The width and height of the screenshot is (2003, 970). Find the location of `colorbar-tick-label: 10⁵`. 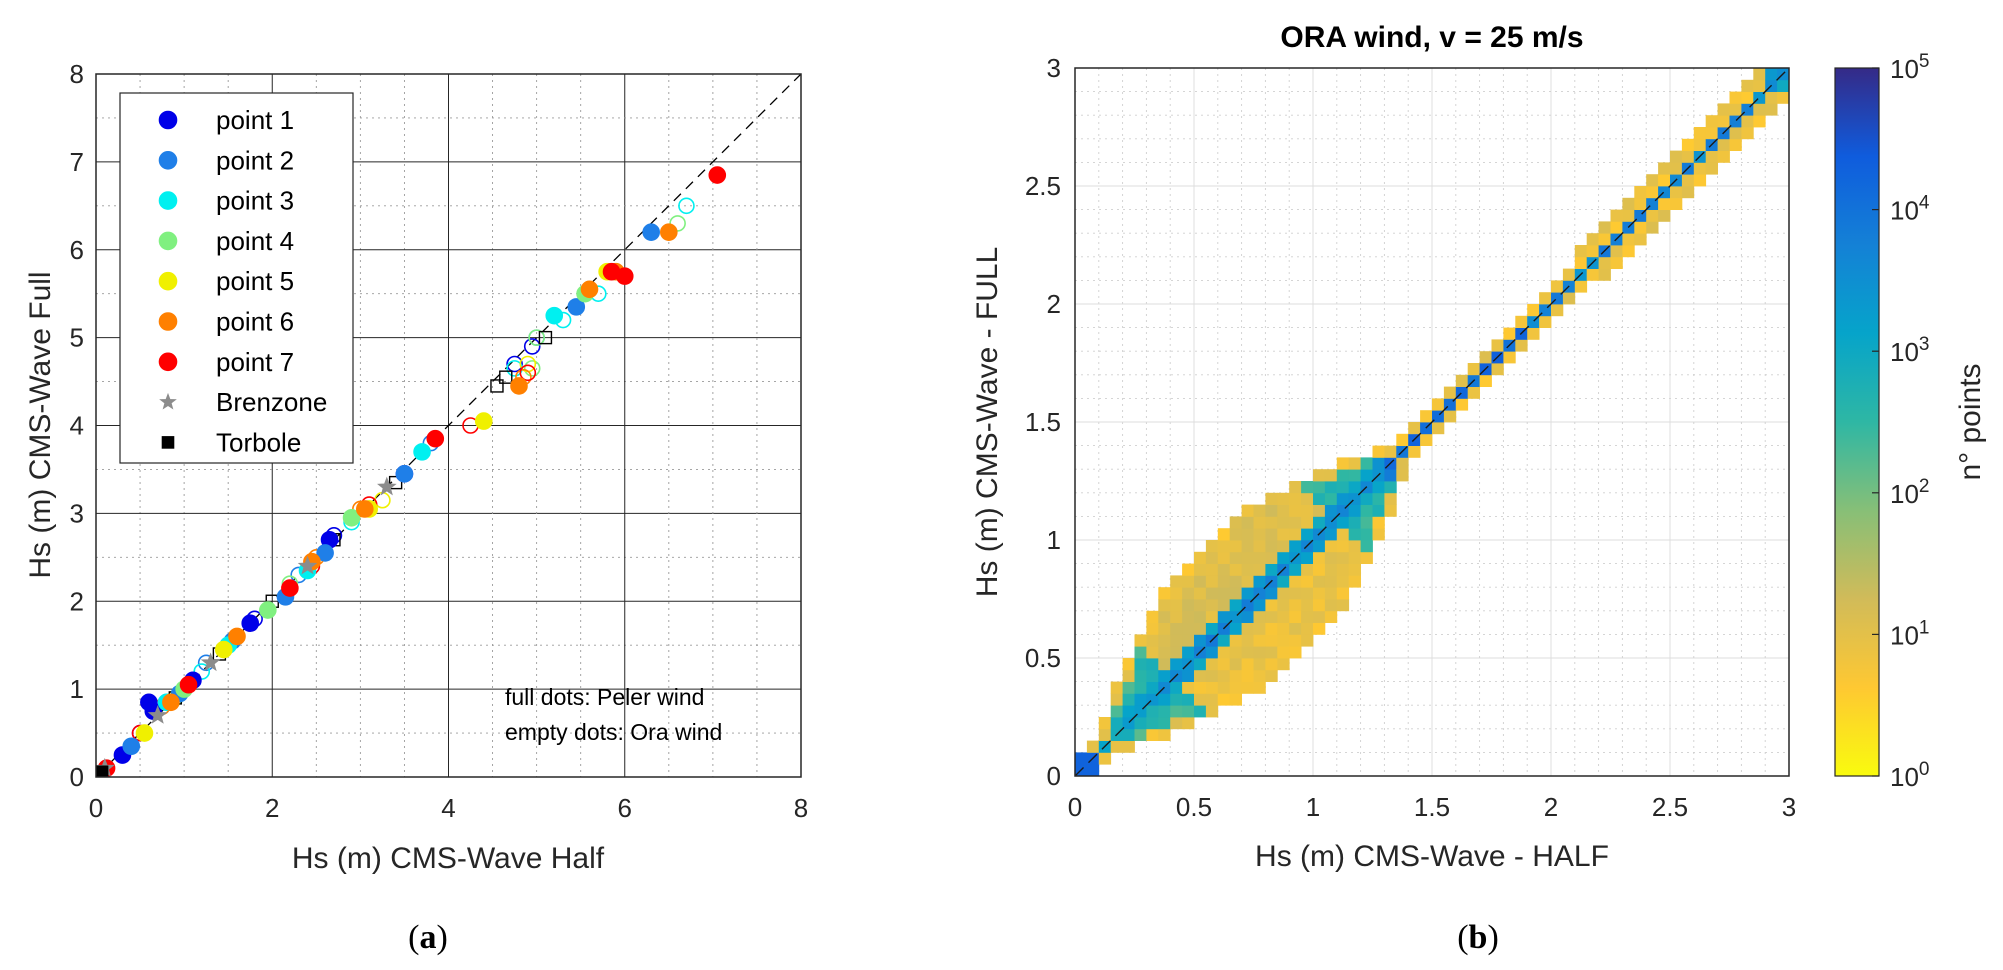

colorbar-tick-label: 10⁵ is located at coordinates (1910, 67).